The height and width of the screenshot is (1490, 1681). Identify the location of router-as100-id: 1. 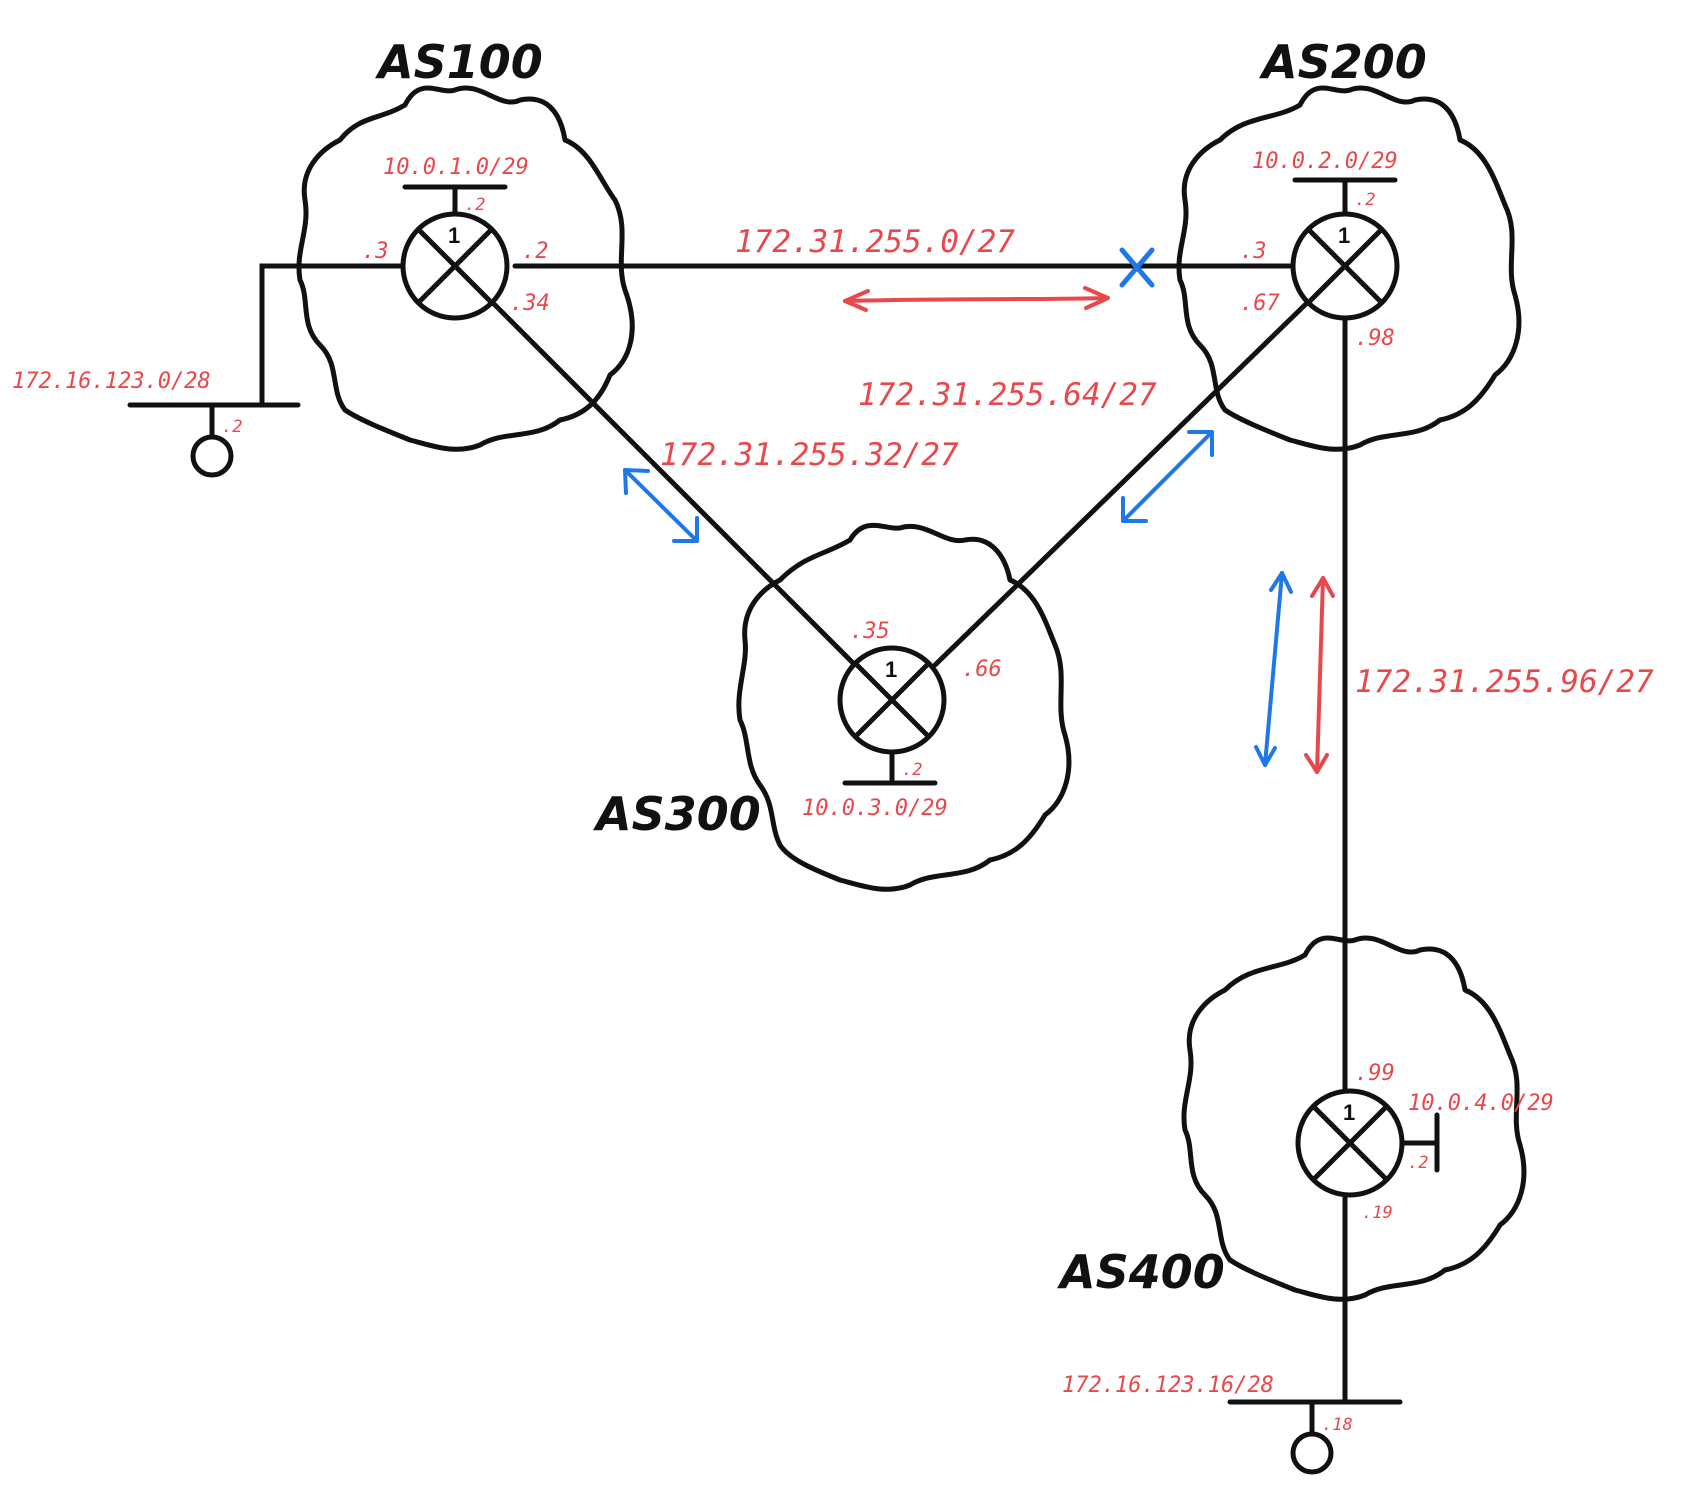
(454, 235).